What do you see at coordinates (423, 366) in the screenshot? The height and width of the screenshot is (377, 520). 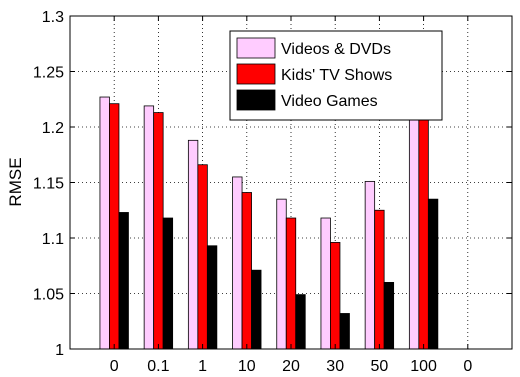 I see `x-tick-label: 100` at bounding box center [423, 366].